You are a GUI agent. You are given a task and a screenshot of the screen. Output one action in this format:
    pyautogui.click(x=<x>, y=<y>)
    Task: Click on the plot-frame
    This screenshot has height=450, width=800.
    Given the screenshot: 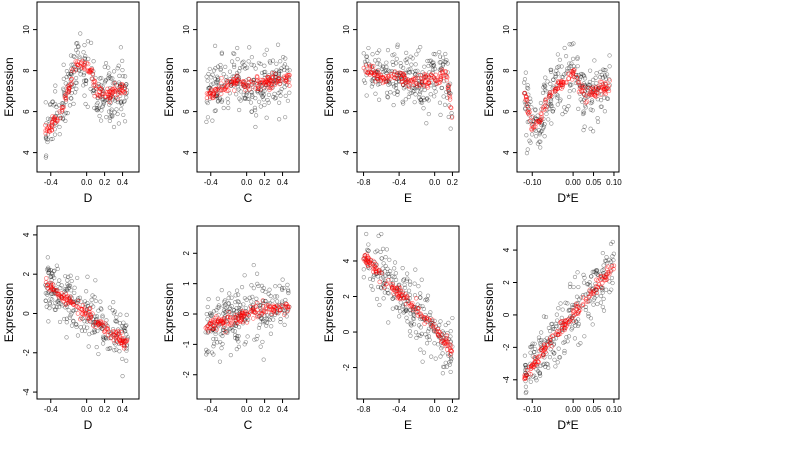 What is the action you would take?
    pyautogui.click(x=408, y=312)
    